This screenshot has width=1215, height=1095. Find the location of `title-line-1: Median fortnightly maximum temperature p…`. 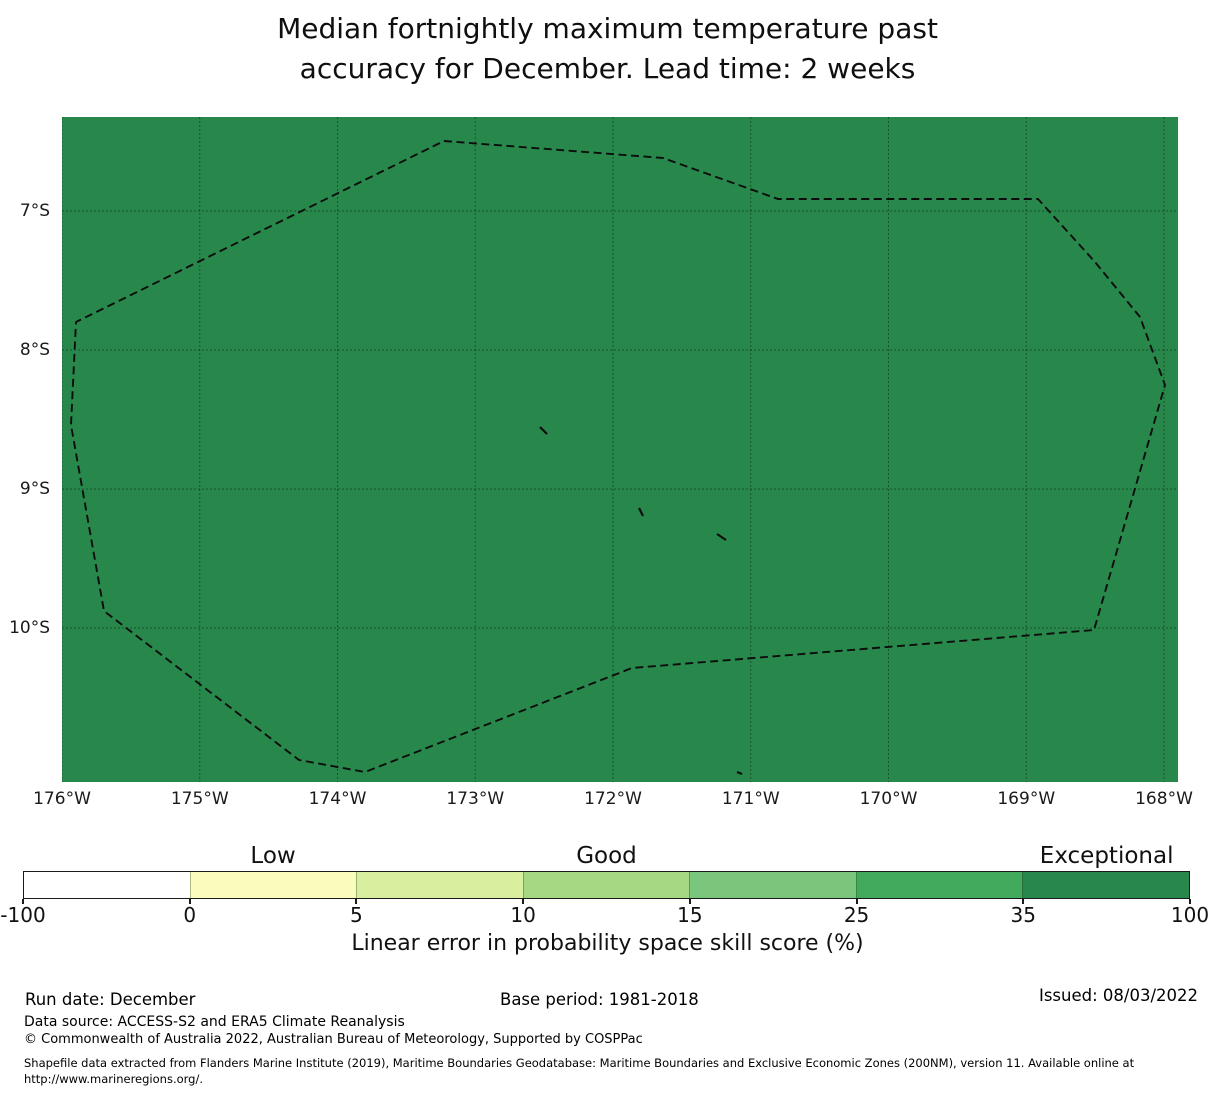

title-line-1: Median fortnightly maximum temperature p… is located at coordinates (607, 28).